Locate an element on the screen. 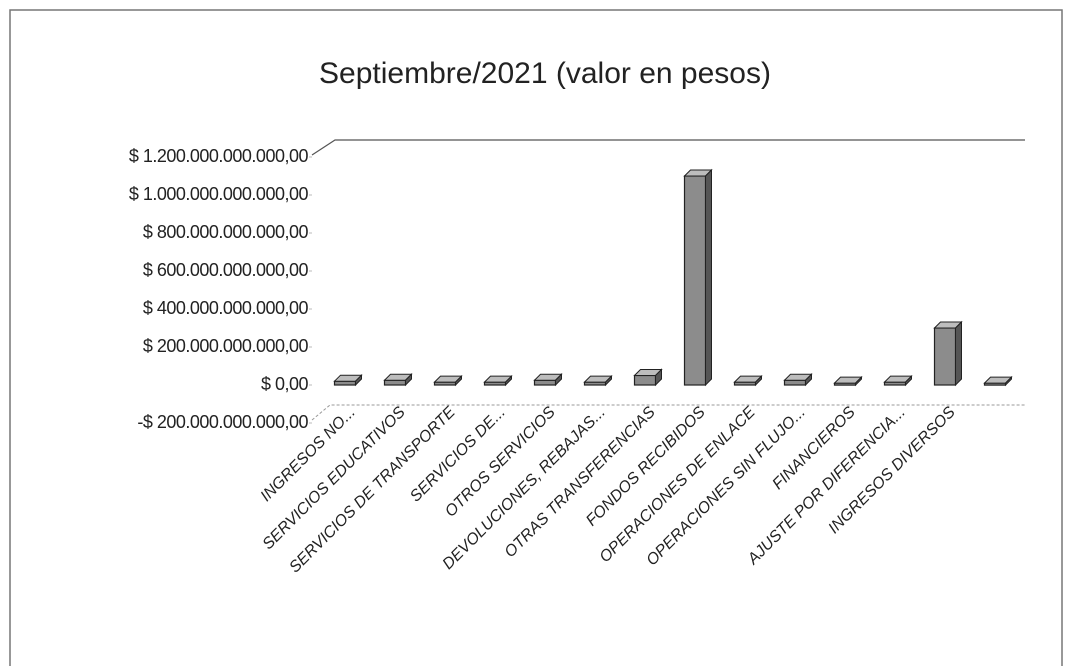 The image size is (1073, 666). y-tick-label: $ 0,00 is located at coordinates (285, 384).